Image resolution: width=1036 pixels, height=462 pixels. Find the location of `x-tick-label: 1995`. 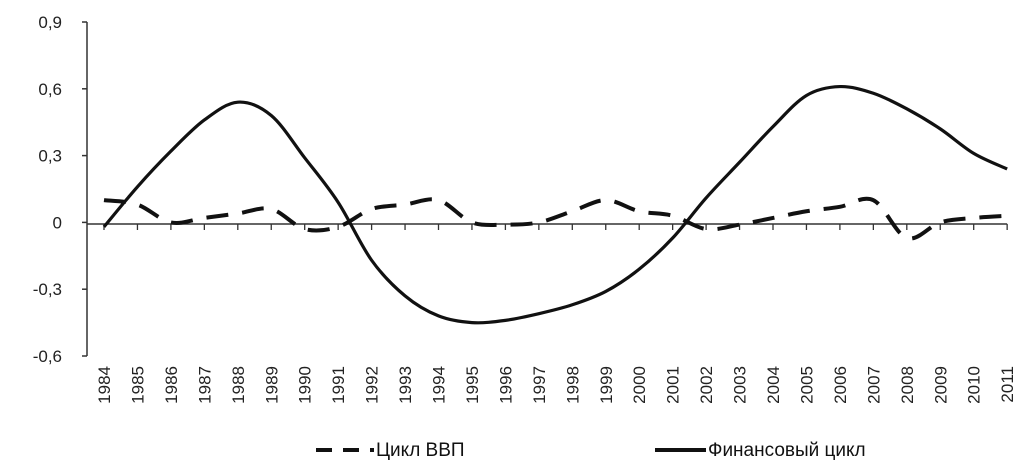

x-tick-label: 1995 is located at coordinates (472, 385).